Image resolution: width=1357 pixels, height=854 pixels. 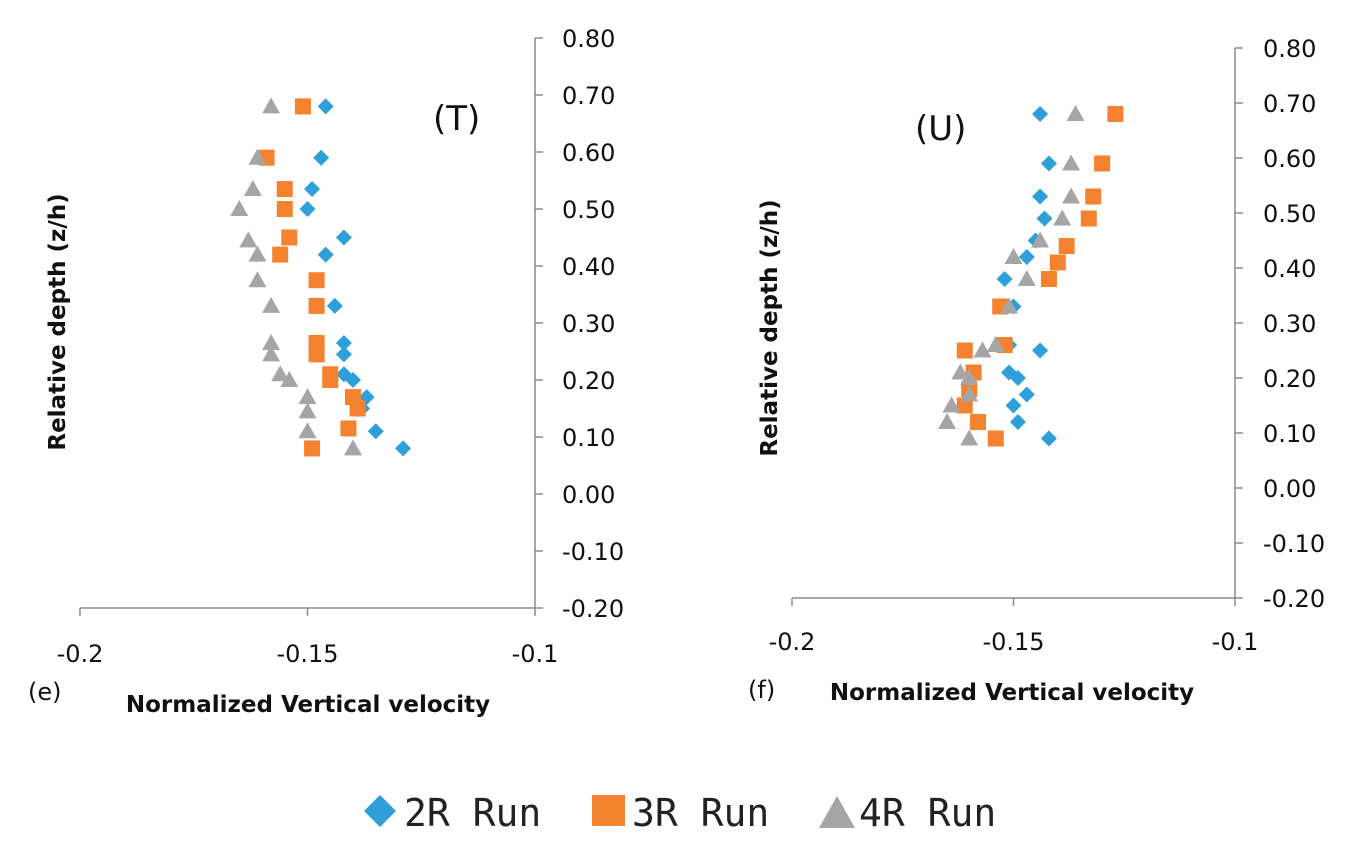 What do you see at coordinates (1289, 49) in the screenshot?
I see `y-tick-label: 0.80` at bounding box center [1289, 49].